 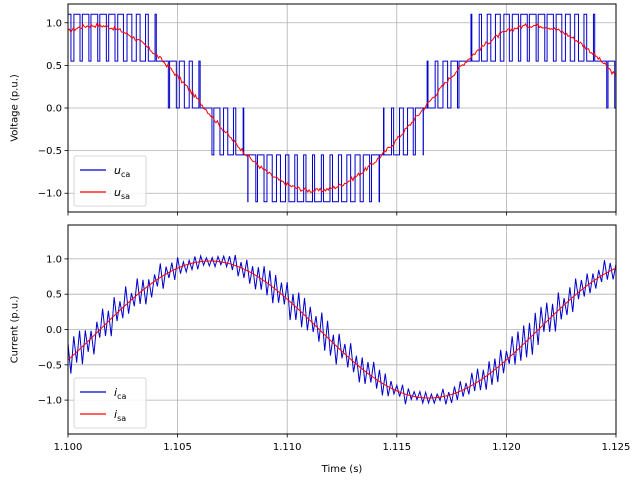 I want to click on x-tick-label: 1.115, so click(x=396, y=447).